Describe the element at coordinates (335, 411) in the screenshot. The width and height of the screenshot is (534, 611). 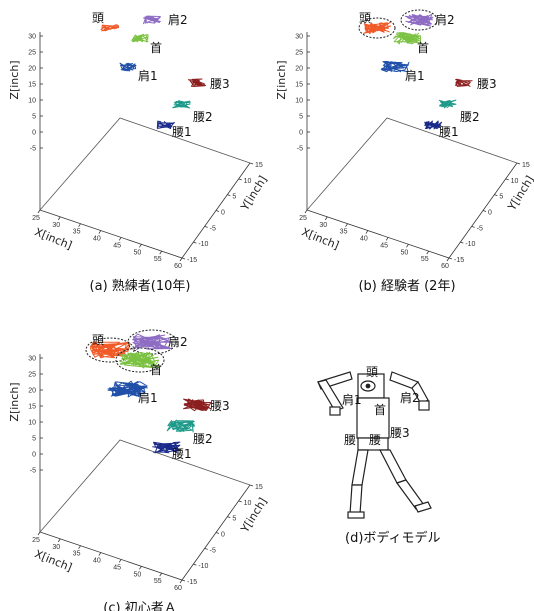
I see `left-hand` at that location.